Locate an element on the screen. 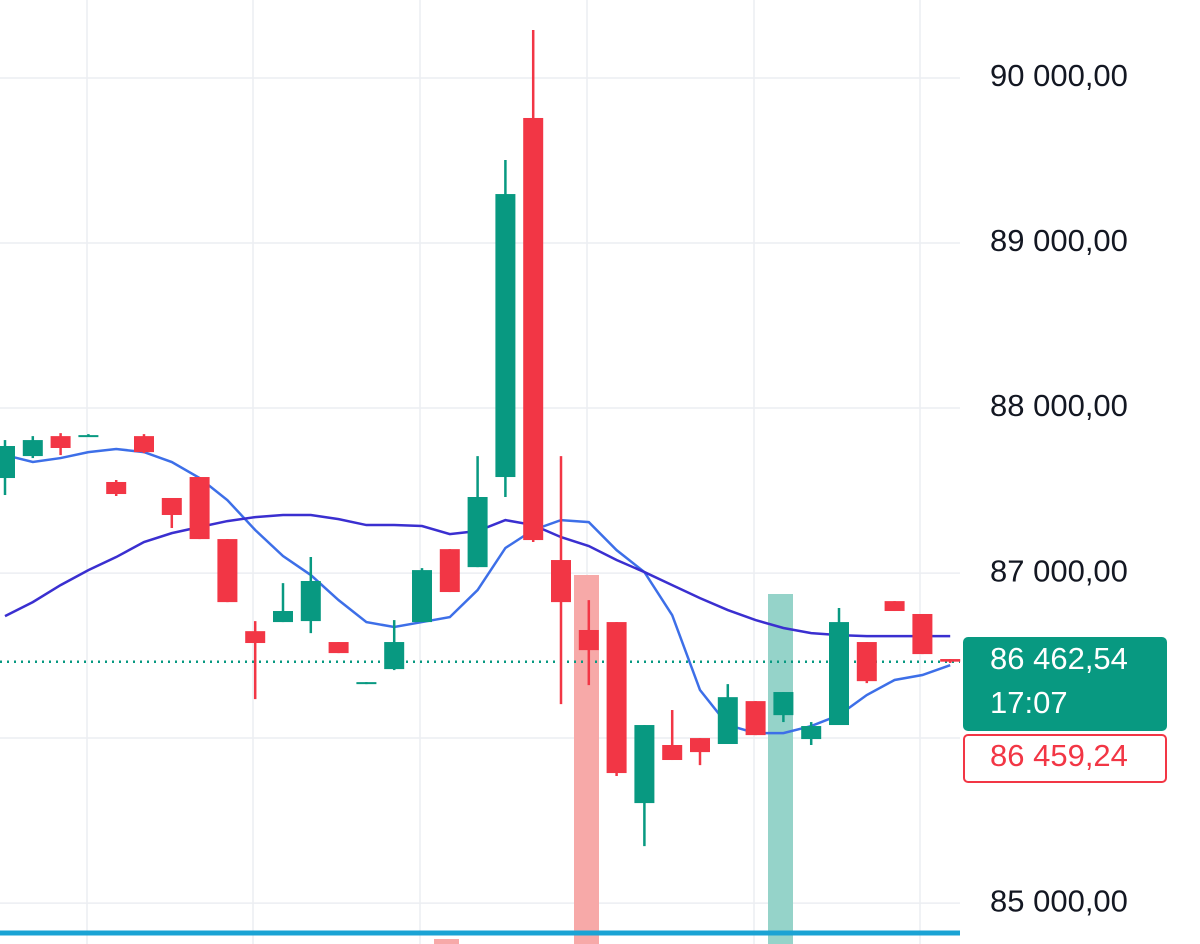  current-price-label: 86 462,54 is located at coordinates (1059, 658).